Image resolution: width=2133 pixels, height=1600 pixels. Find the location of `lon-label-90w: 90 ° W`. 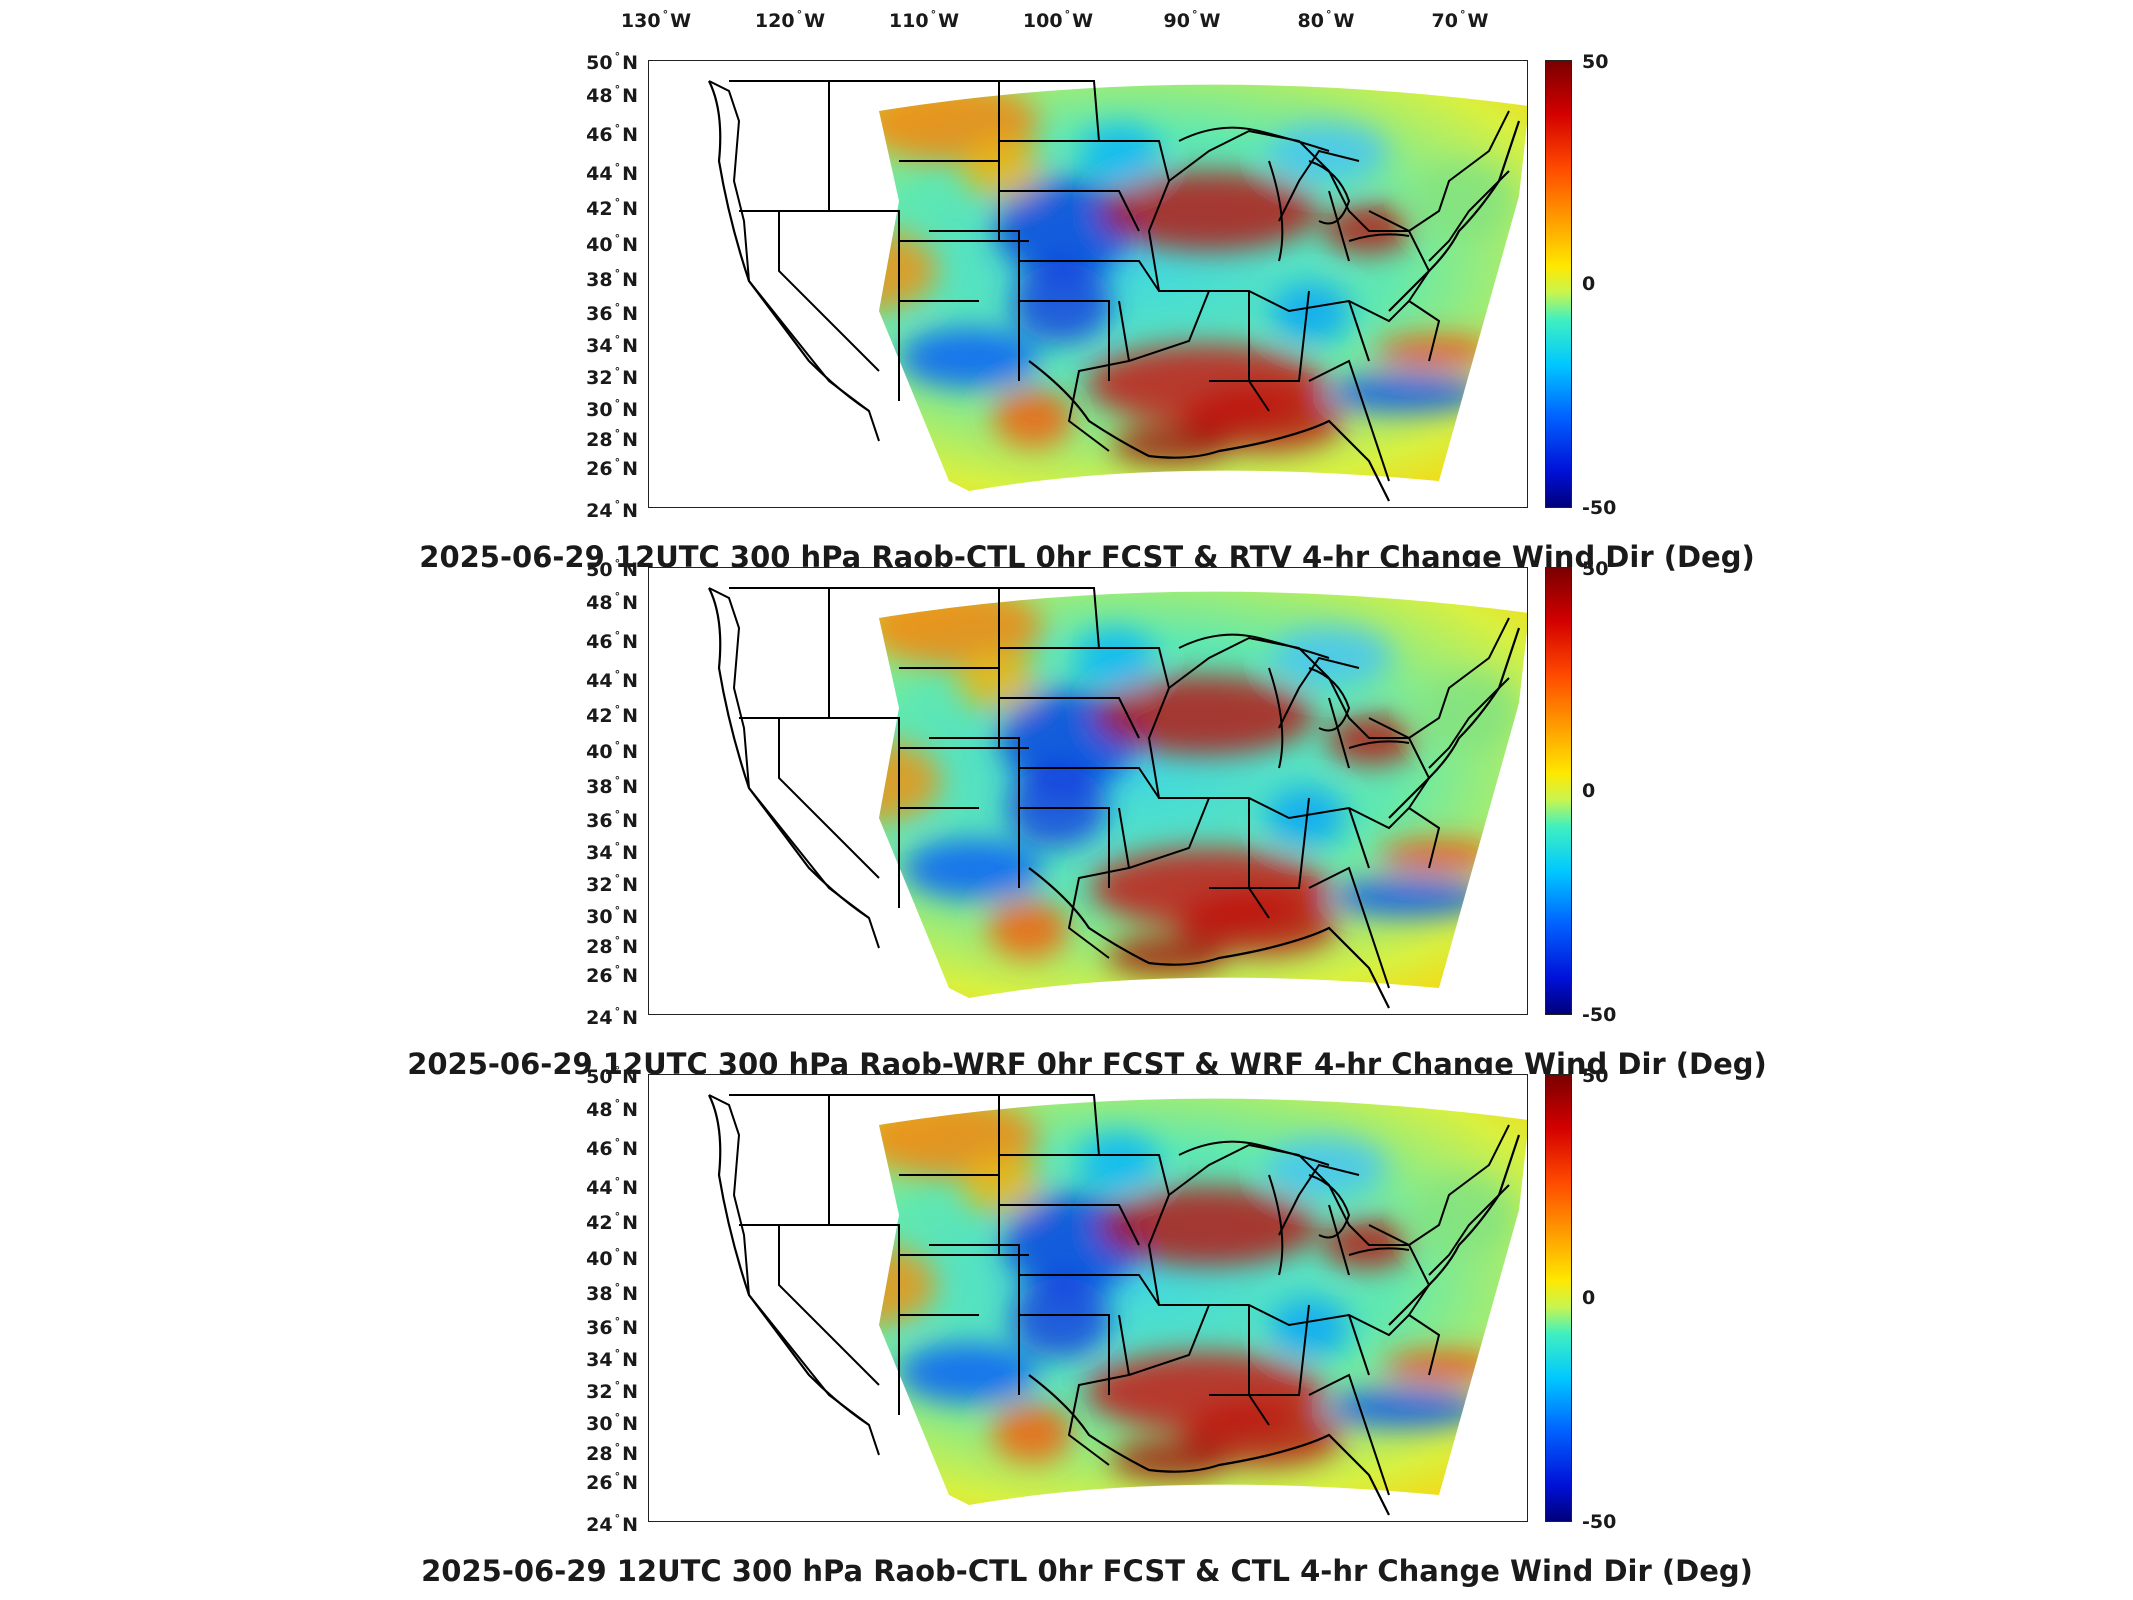

lon-label-90w: 90 ° W is located at coordinates (1192, 20).